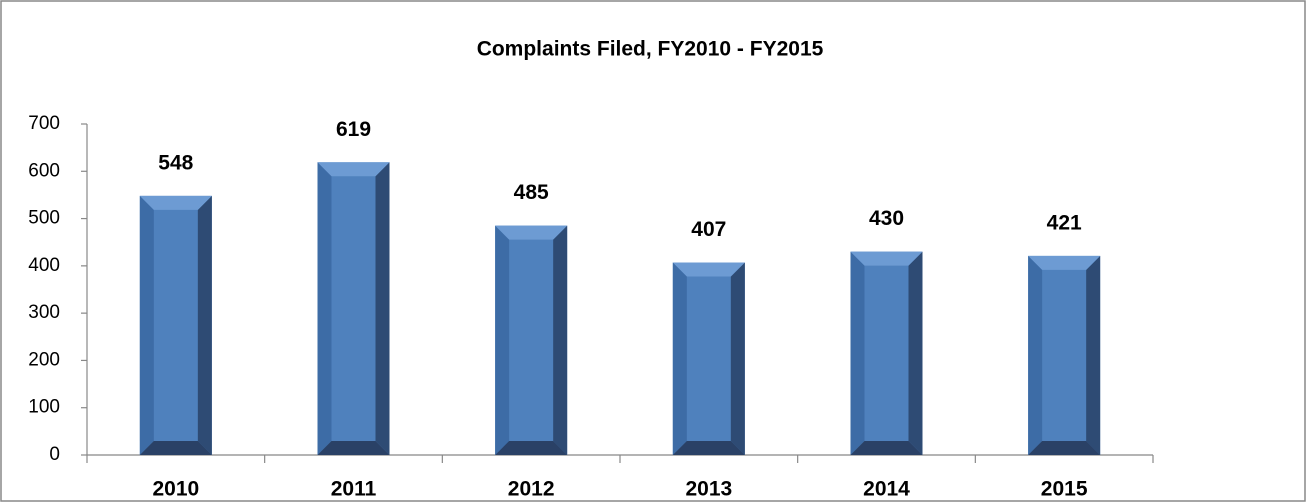 The height and width of the screenshot is (502, 1306). Describe the element at coordinates (354, 489) in the screenshot. I see `x-tick-label: 2011` at that location.